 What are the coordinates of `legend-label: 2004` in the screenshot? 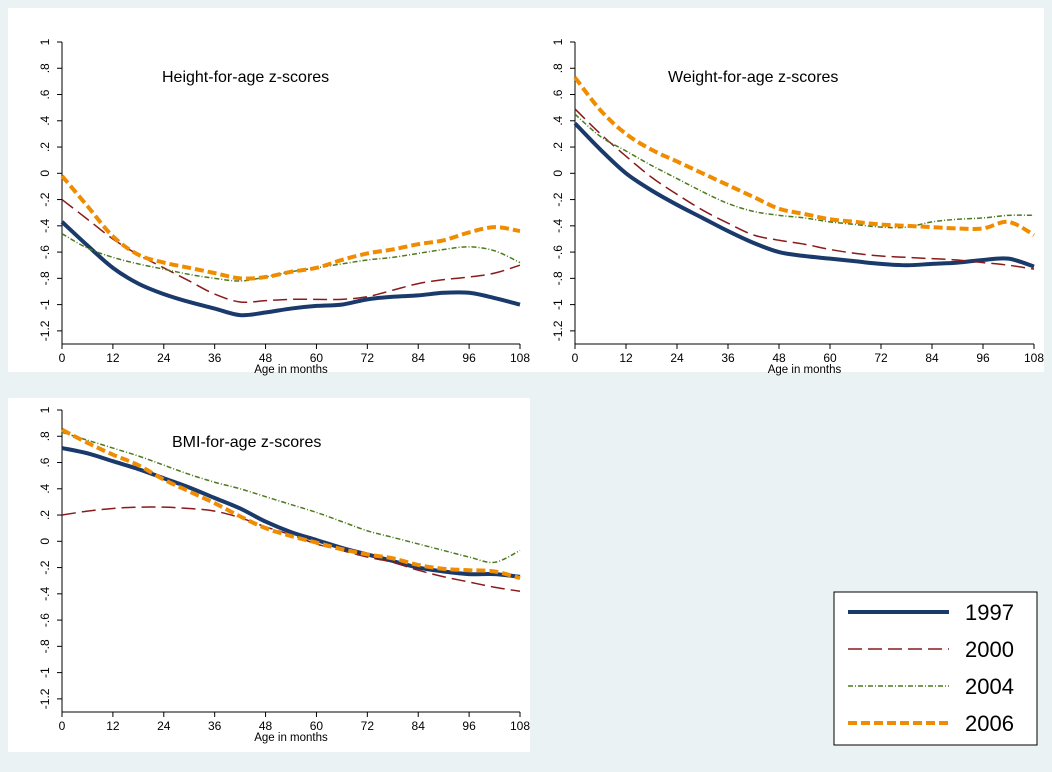 It's located at (989, 686).